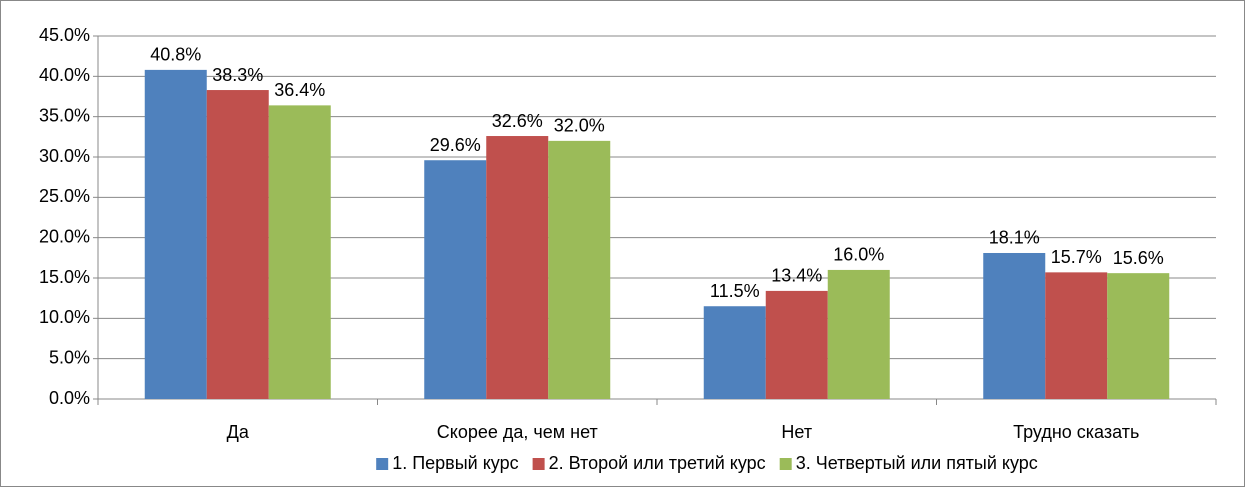 This screenshot has width=1246, height=487. What do you see at coordinates (1014, 238) in the screenshot?
I see `data-label: 18.1%` at bounding box center [1014, 238].